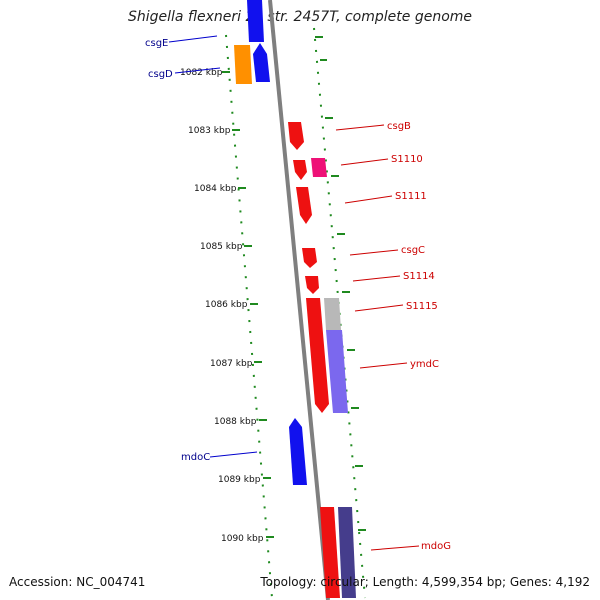 The height and width of the screenshot is (600, 600). What do you see at coordinates (399, 126) in the screenshot?
I see `label-csgB: csgB` at bounding box center [399, 126].